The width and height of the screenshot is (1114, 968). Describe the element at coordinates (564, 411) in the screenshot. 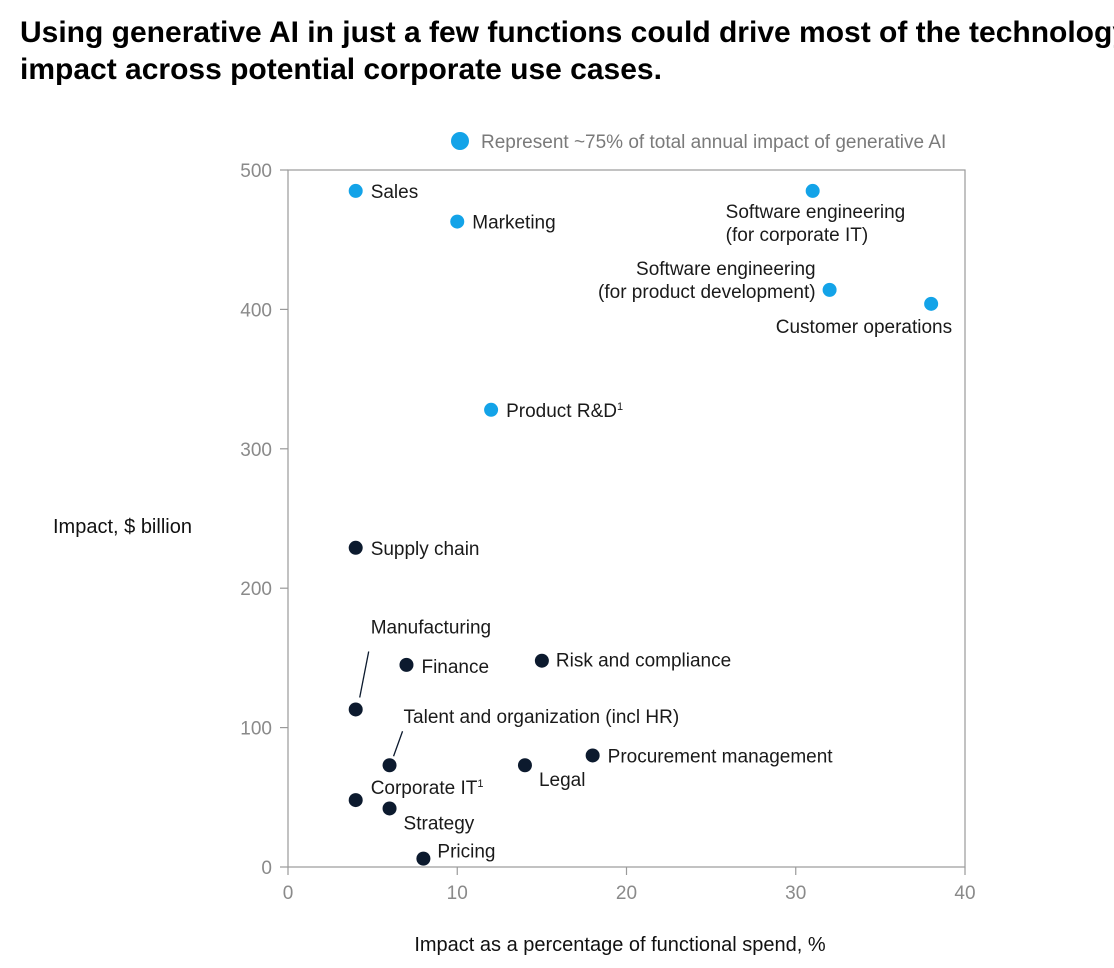

I see `label-product-r-d: Product R&D1` at that location.